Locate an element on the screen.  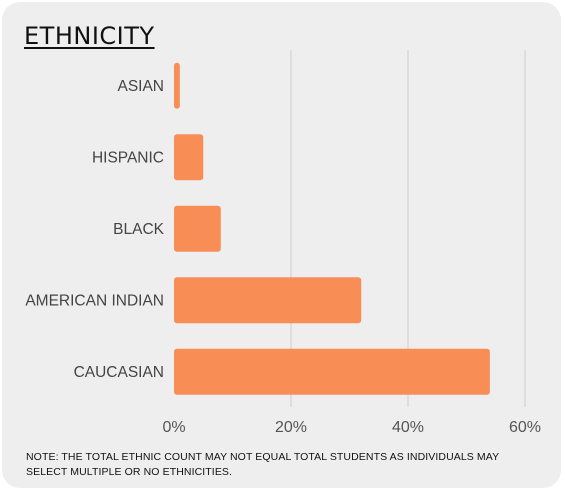
bar-hispanic is located at coordinates (189, 157).